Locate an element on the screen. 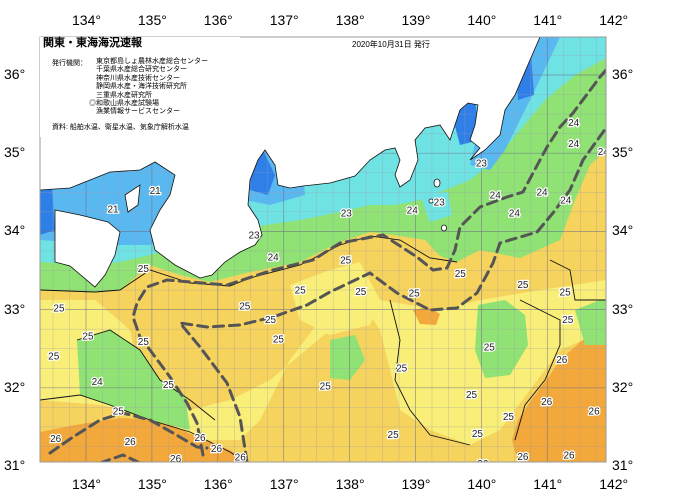 The width and height of the screenshot is (700, 496). sea-21-area is located at coordinates (47, 211).